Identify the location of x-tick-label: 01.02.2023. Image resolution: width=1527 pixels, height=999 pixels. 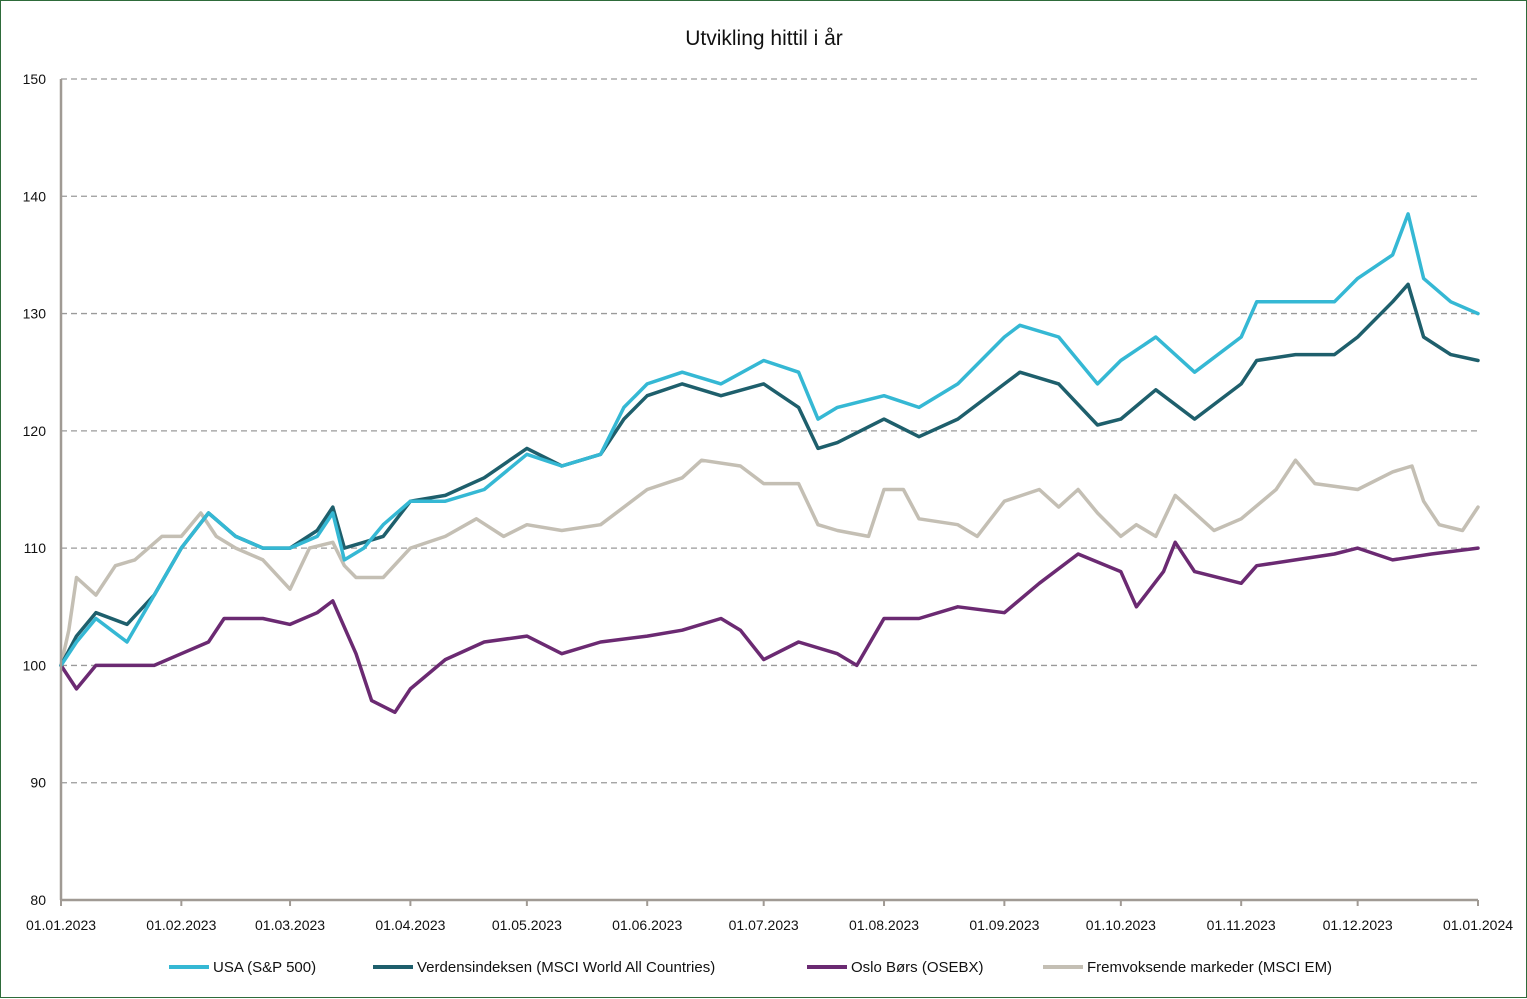
(181, 925).